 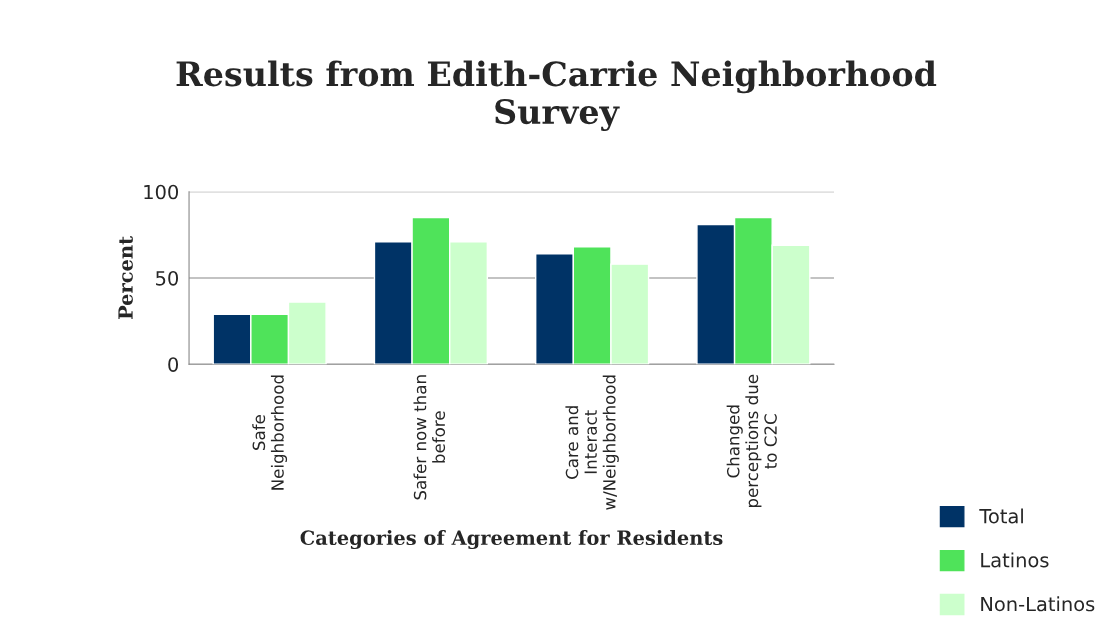 What do you see at coordinates (429, 437) in the screenshot?
I see `x-tick-label: Safer now than before` at bounding box center [429, 437].